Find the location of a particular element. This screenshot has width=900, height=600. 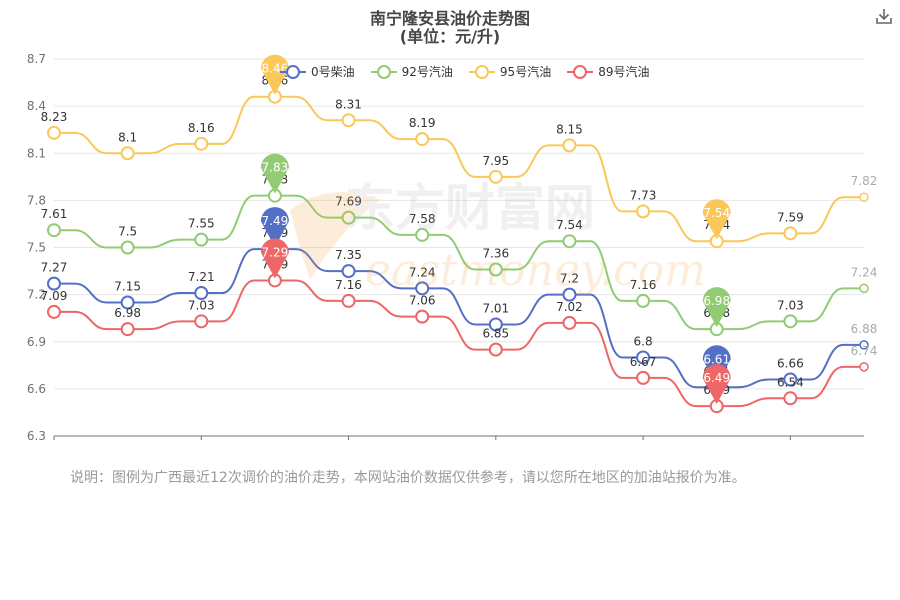

legend-label: 89号汽油 is located at coordinates (624, 72).